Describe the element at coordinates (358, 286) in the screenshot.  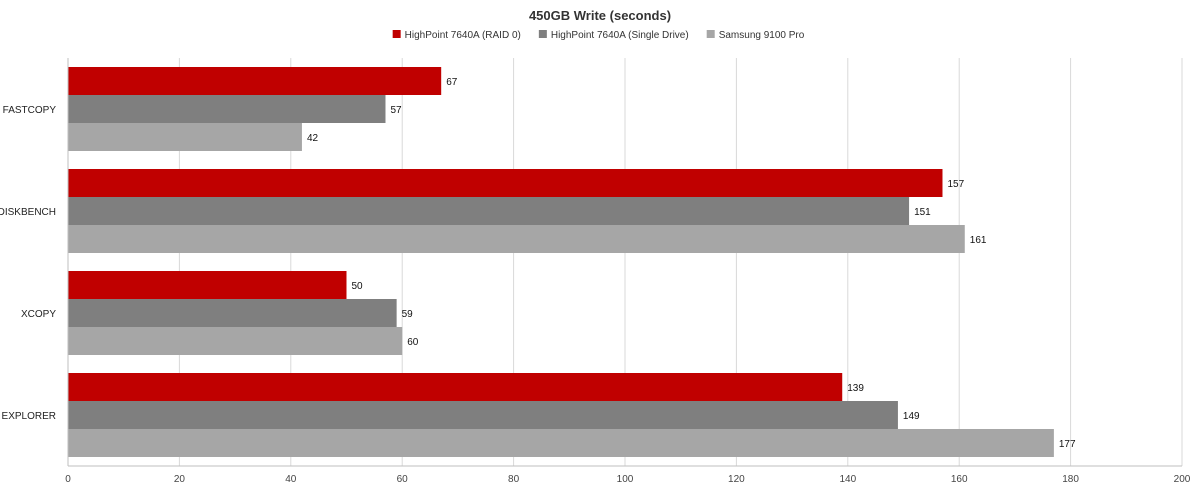
I see `data-label-xcopy-highpoint-7640a-raid-0: 50` at that location.